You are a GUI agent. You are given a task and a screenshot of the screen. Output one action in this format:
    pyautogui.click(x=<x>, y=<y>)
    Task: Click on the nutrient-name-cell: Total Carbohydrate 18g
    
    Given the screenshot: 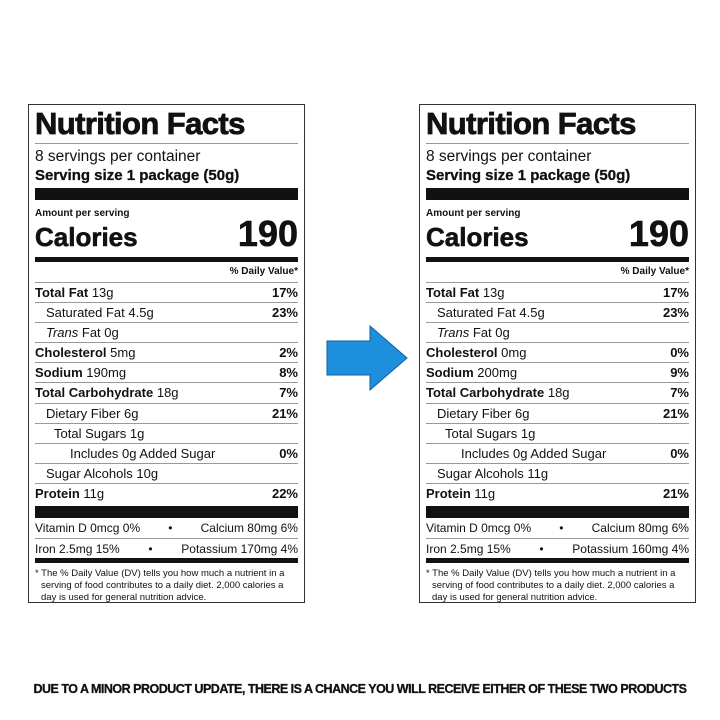 What is the action you would take?
    pyautogui.click(x=498, y=392)
    